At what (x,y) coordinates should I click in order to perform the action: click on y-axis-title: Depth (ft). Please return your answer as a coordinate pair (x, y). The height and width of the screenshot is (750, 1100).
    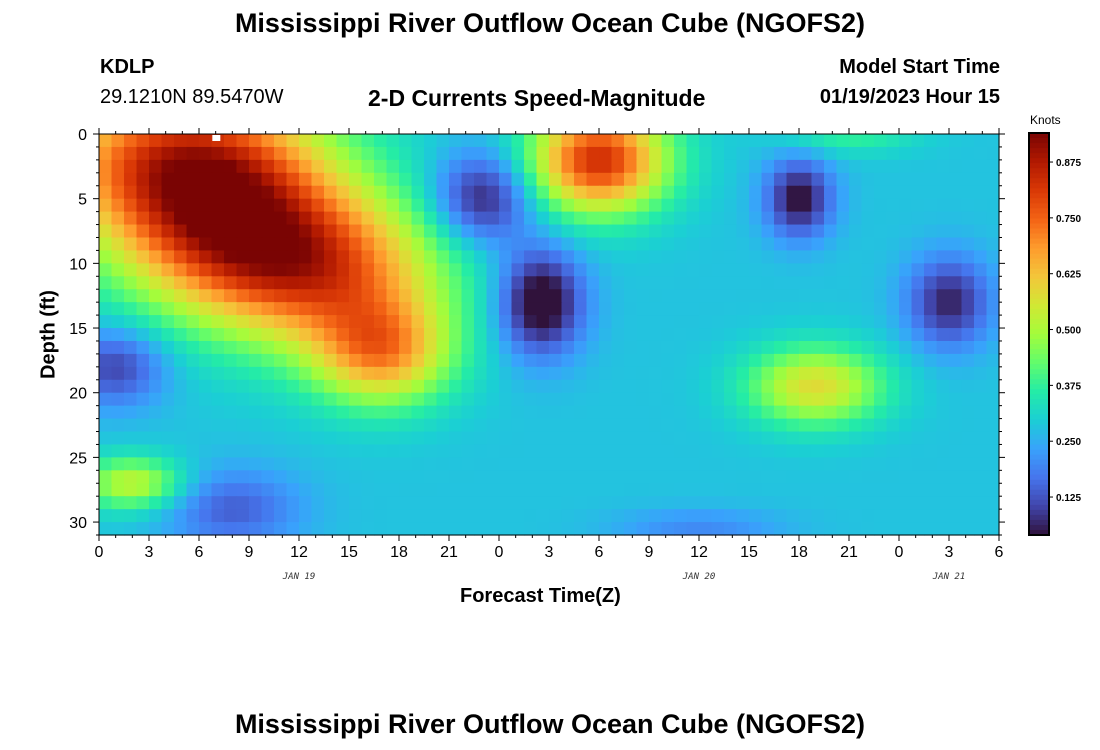
    Looking at the image, I should click on (48, 334).